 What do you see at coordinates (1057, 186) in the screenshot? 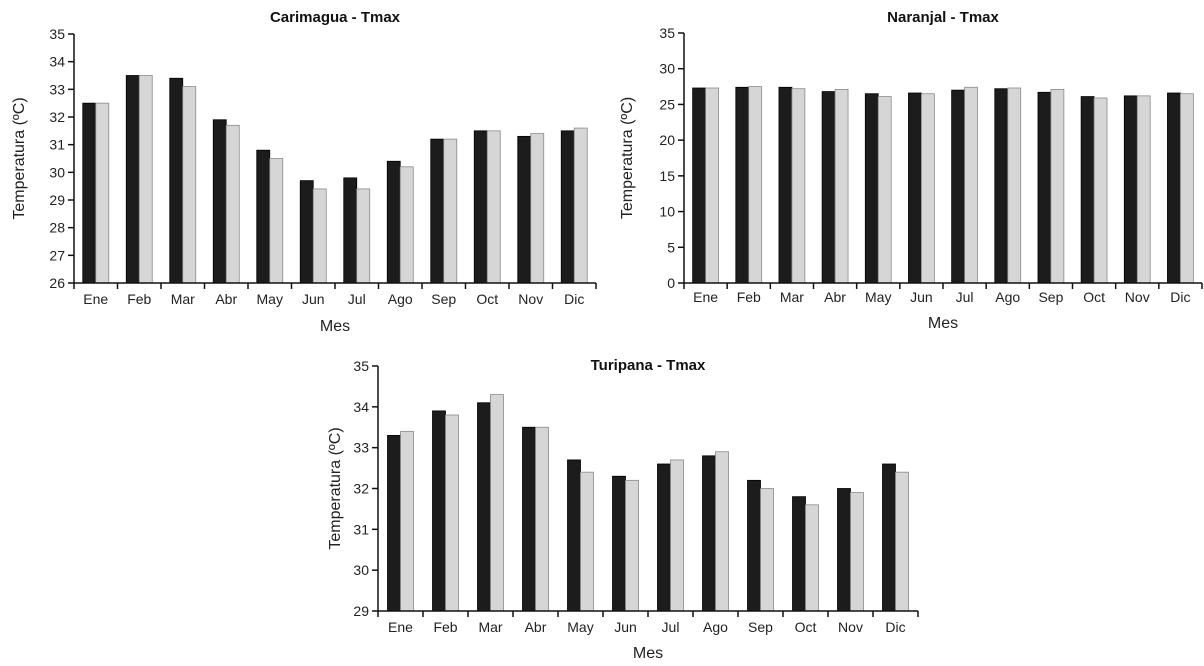
I see `bar-sep-s2` at bounding box center [1057, 186].